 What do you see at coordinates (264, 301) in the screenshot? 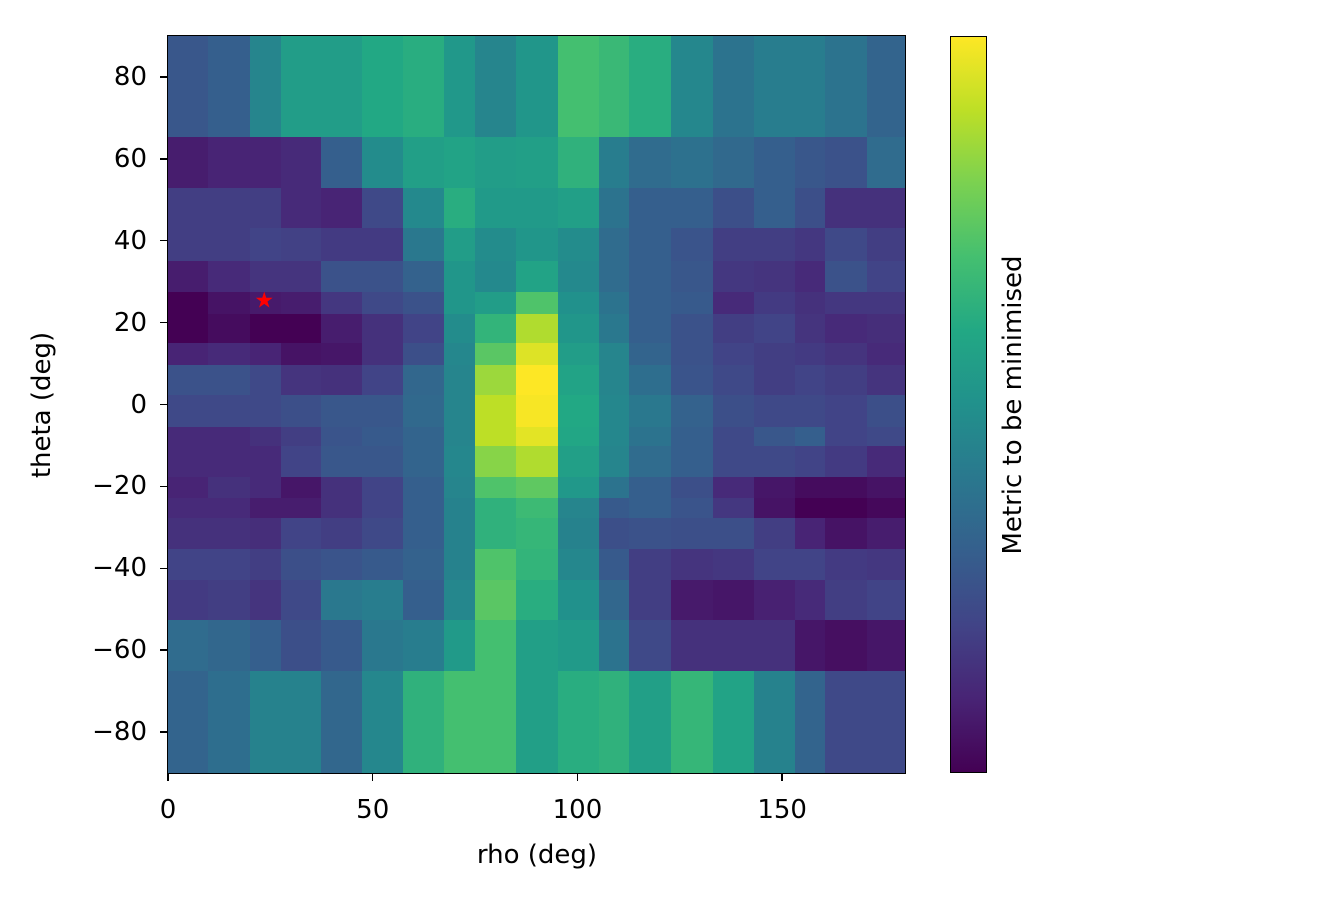
I see `minimum-star-icon: ★` at bounding box center [264, 301].